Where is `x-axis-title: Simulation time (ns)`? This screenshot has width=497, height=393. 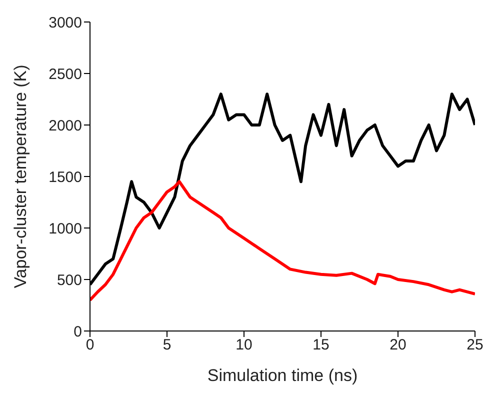 x-axis-title: Simulation time (ns) is located at coordinates (282, 375).